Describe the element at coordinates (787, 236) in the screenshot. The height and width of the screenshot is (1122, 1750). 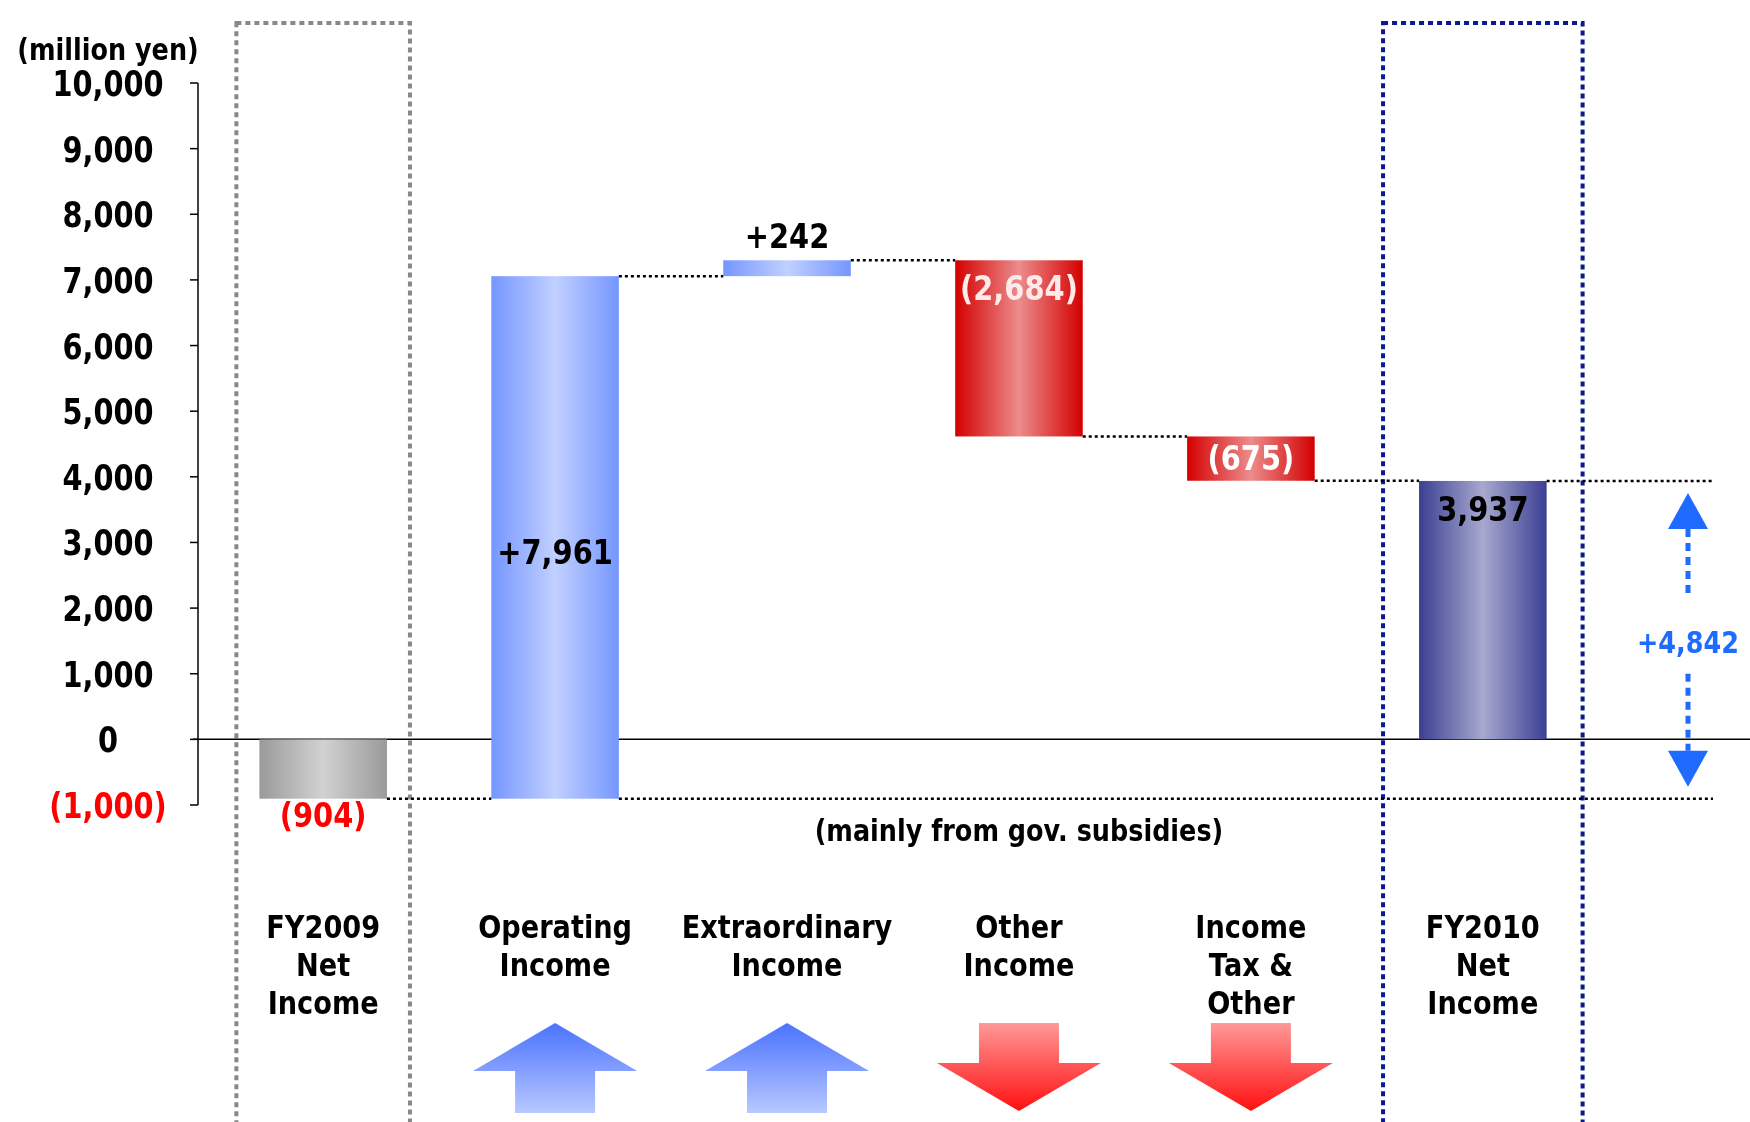
I see `data-label: +242` at that location.